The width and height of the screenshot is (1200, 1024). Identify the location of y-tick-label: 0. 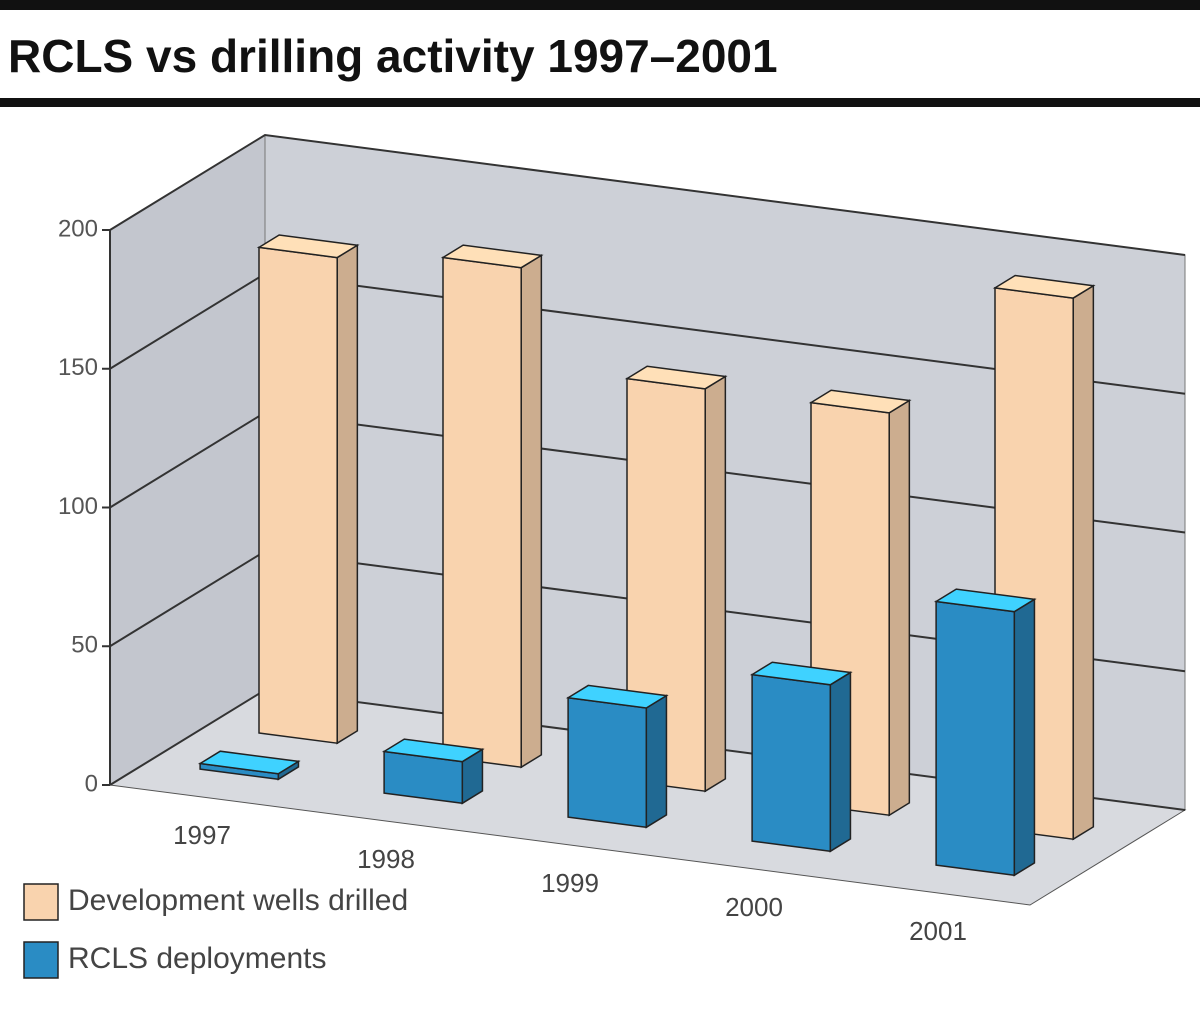
(91, 783).